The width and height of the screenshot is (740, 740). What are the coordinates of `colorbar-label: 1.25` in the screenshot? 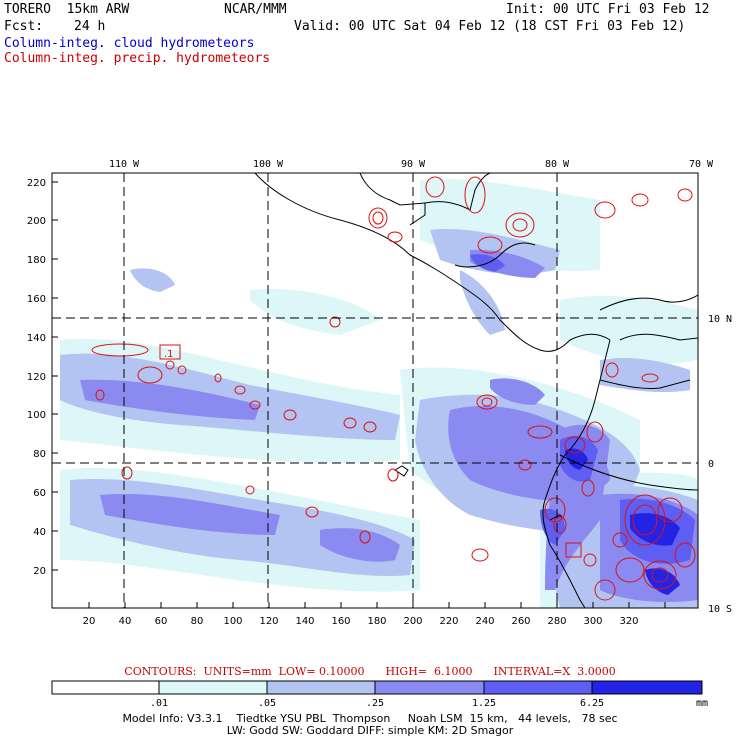 It's located at (484, 703).